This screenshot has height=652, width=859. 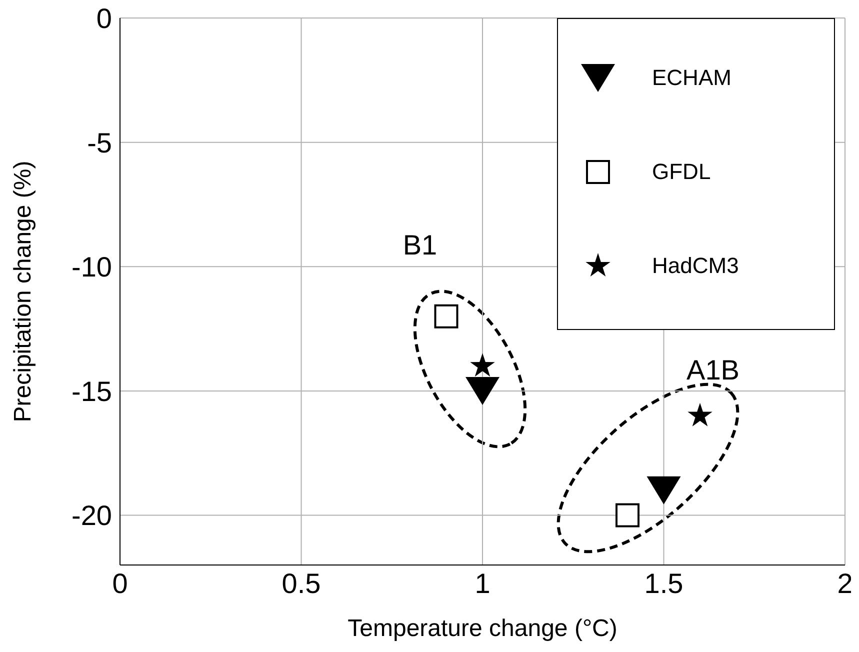 I want to click on legend-label: ECHAM, so click(x=692, y=78).